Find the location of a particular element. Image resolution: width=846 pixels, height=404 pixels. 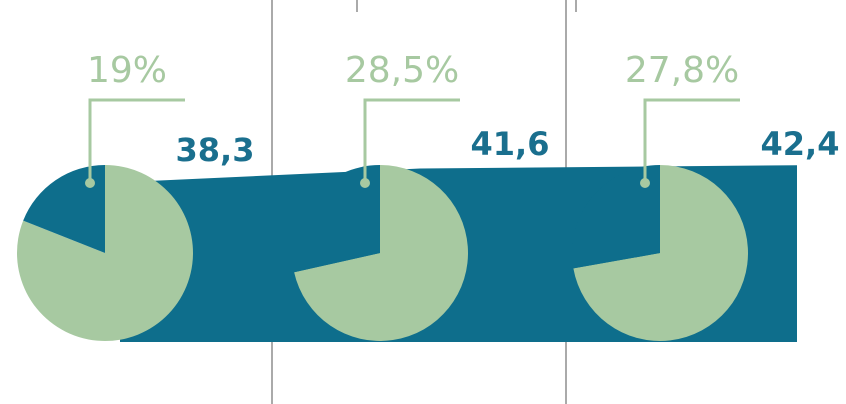

band-value-label: 41,6 is located at coordinates (510, 144).